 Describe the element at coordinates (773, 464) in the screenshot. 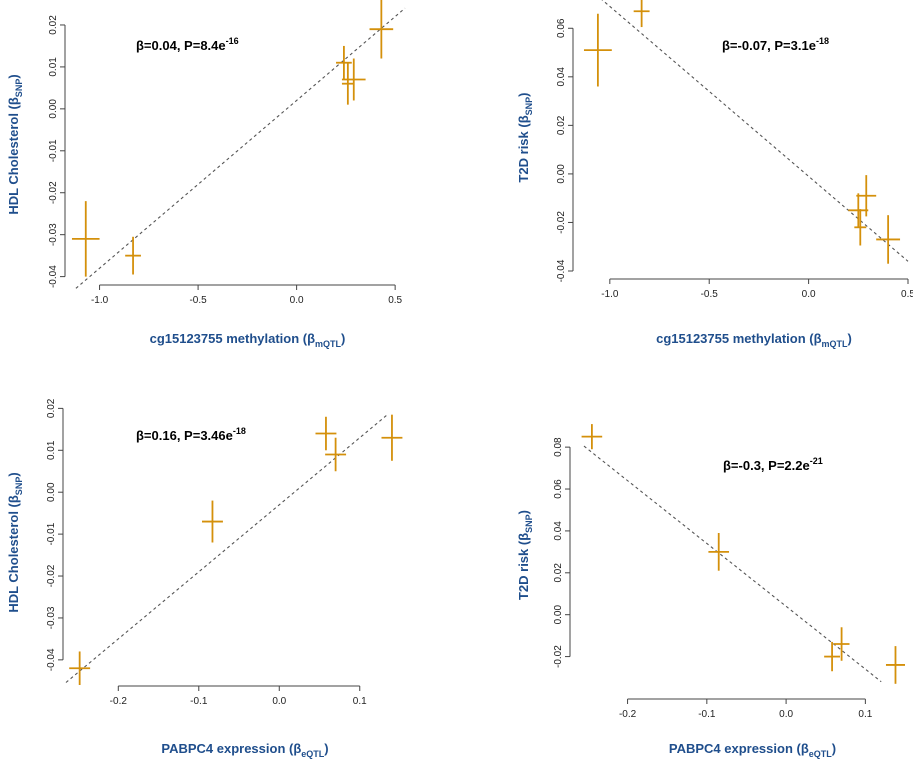

I see `stats-annotation: β=-0.3, P=2.2e-21` at that location.